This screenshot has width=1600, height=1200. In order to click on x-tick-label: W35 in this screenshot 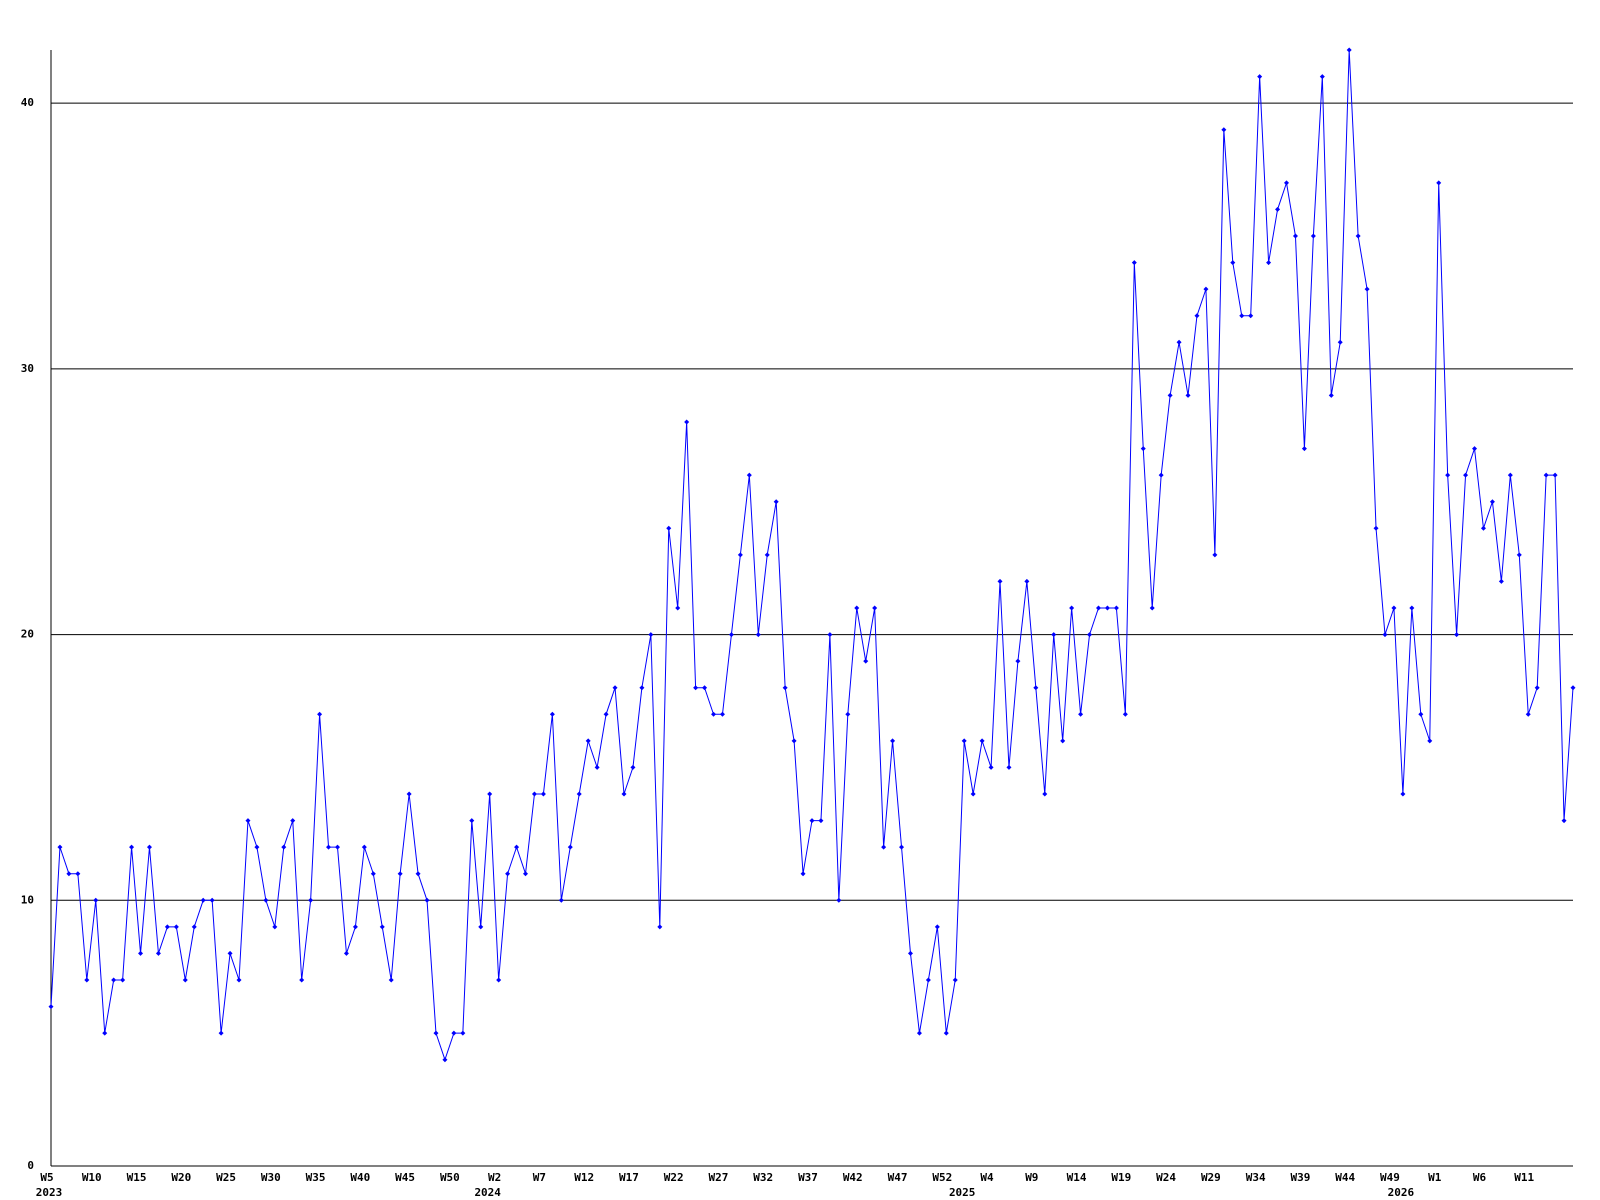, I will do `click(316, 1177)`.